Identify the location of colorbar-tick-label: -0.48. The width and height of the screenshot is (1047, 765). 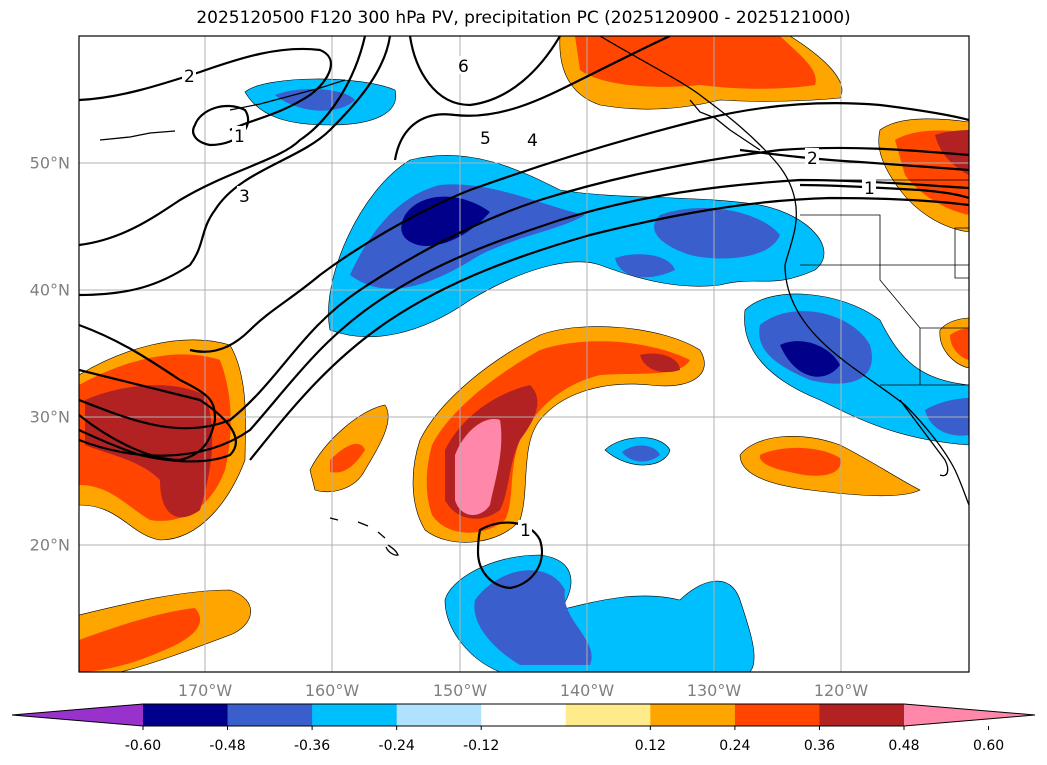
(227, 746).